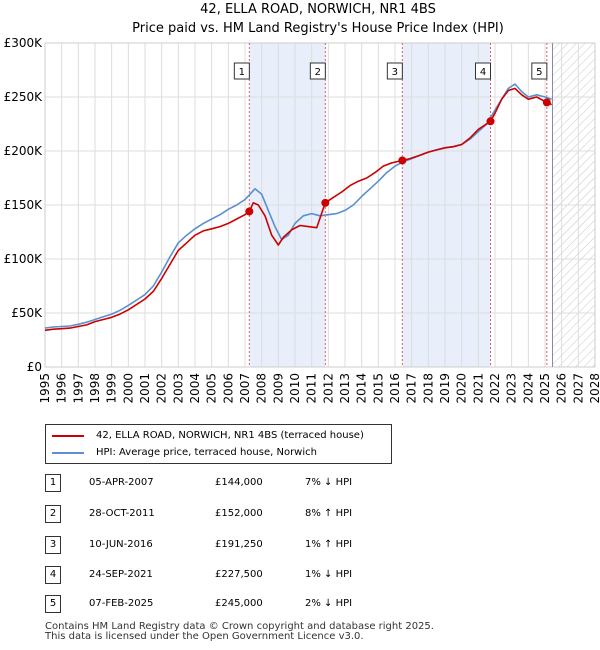 This screenshot has width=600, height=650. Describe the element at coordinates (24, 151) in the screenshot. I see `y-tick-label: £200K` at that location.